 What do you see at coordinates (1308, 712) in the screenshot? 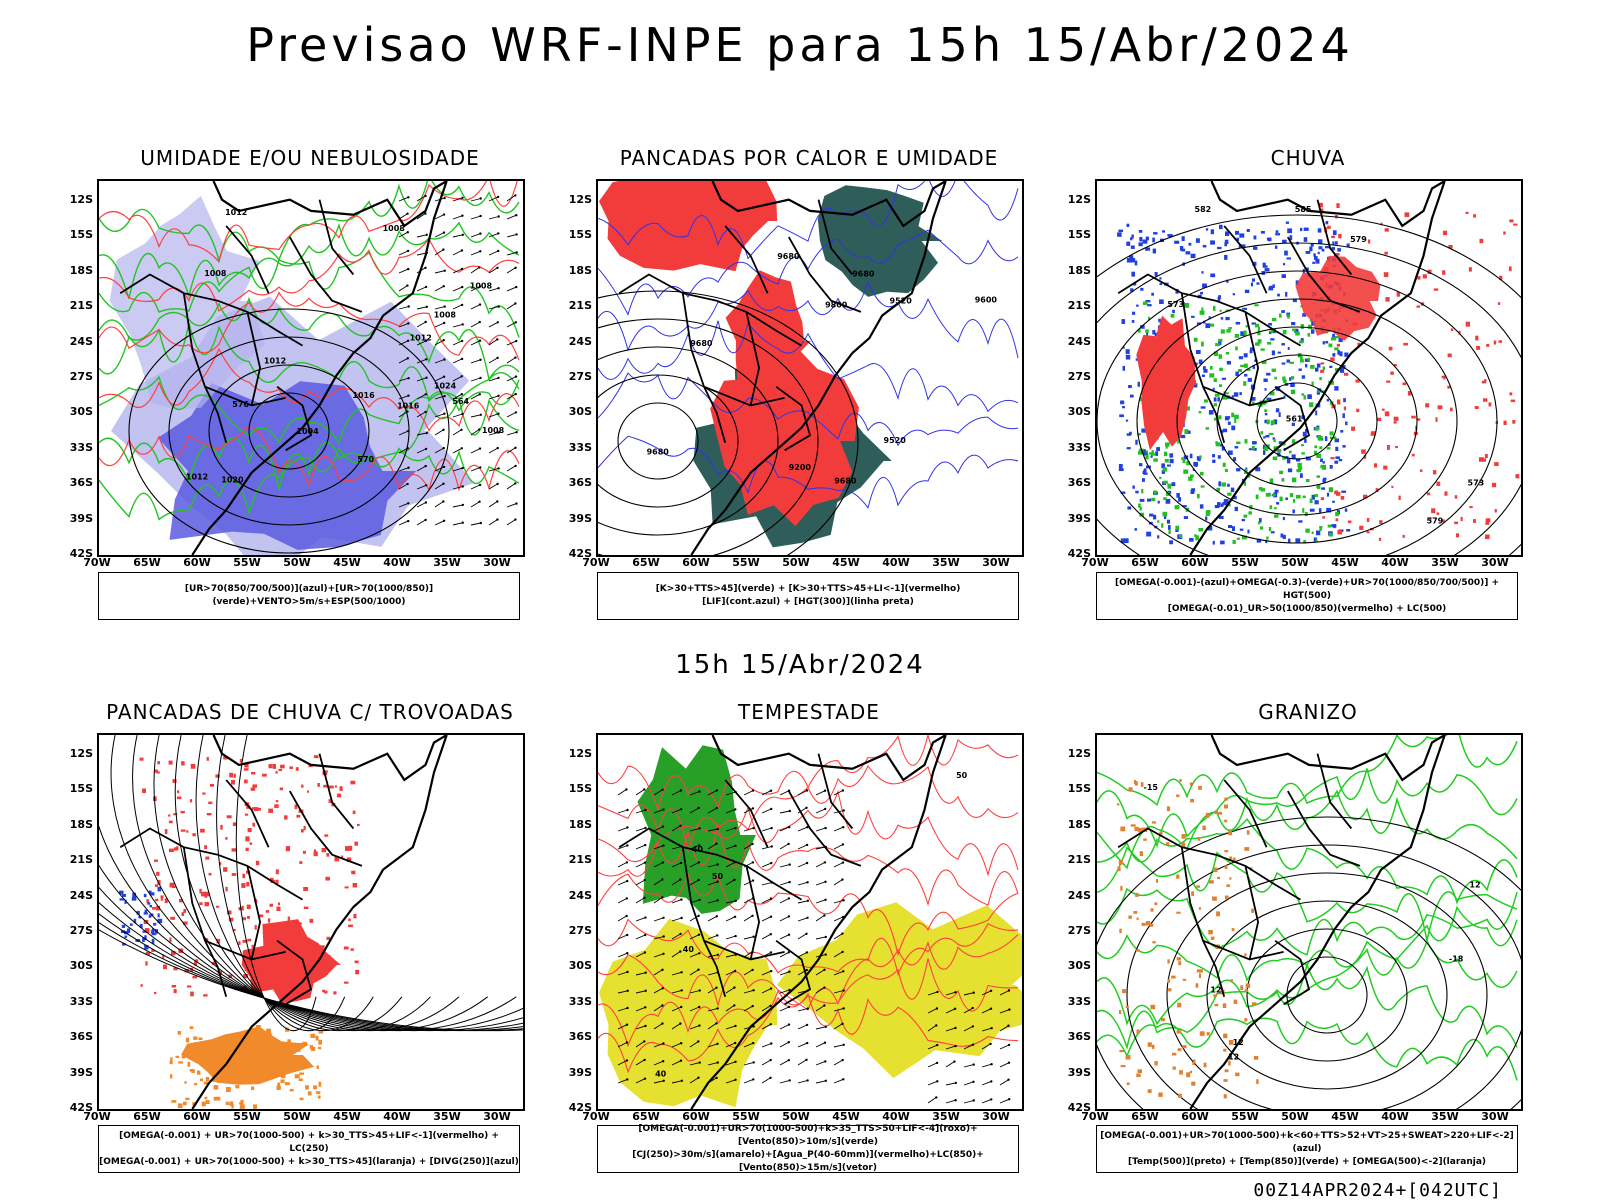
I see `panel-6-title: GRANIZO` at bounding box center [1308, 712].